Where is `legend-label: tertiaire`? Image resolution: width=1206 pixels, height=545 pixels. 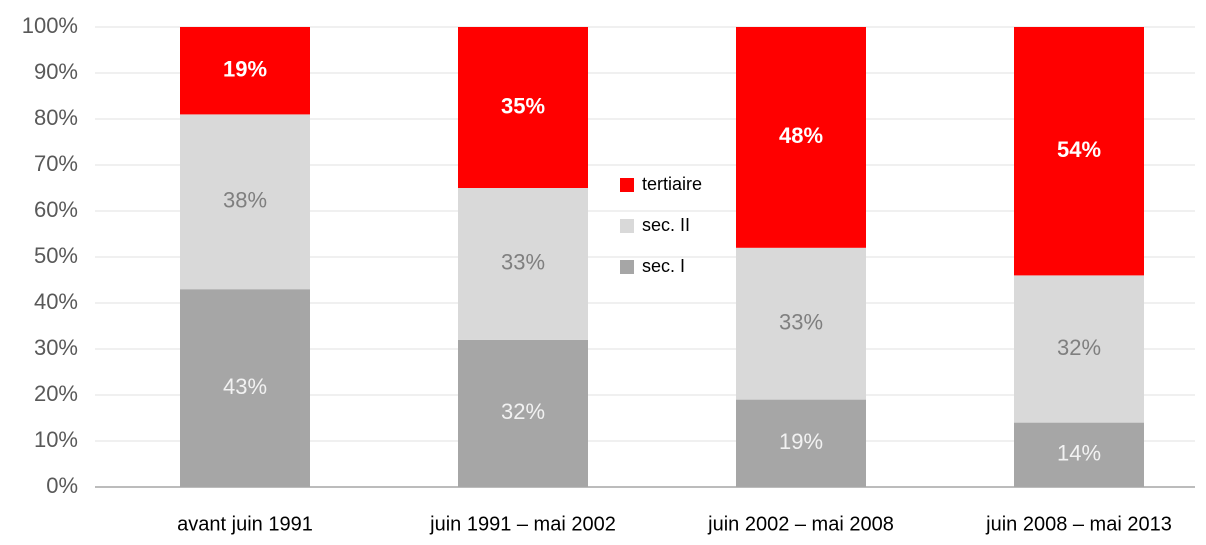 legend-label: tertiaire is located at coordinates (672, 184).